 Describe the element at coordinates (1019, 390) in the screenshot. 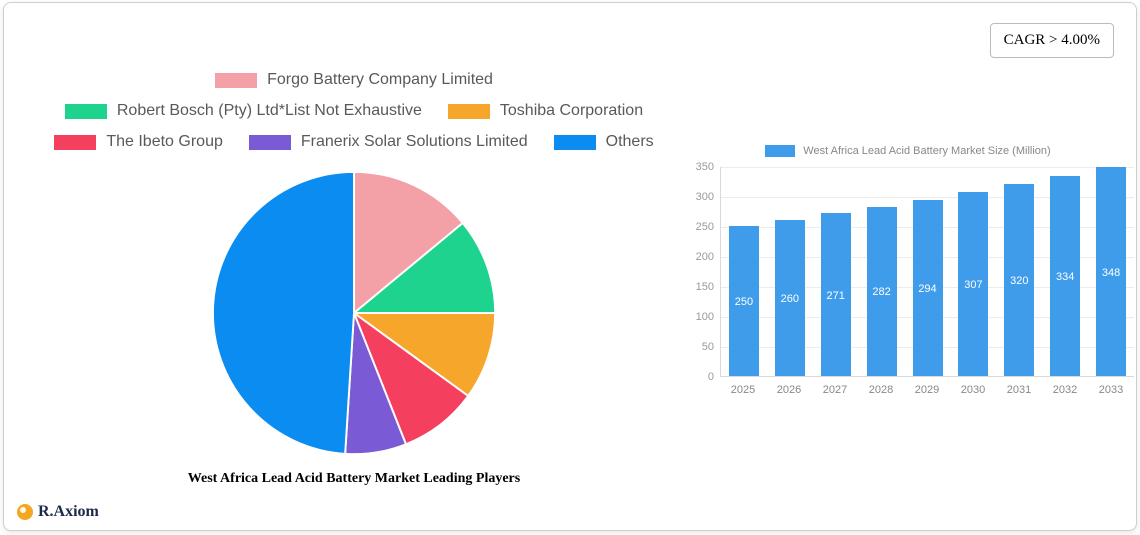

I see `x-tick-label: 2031` at that location.